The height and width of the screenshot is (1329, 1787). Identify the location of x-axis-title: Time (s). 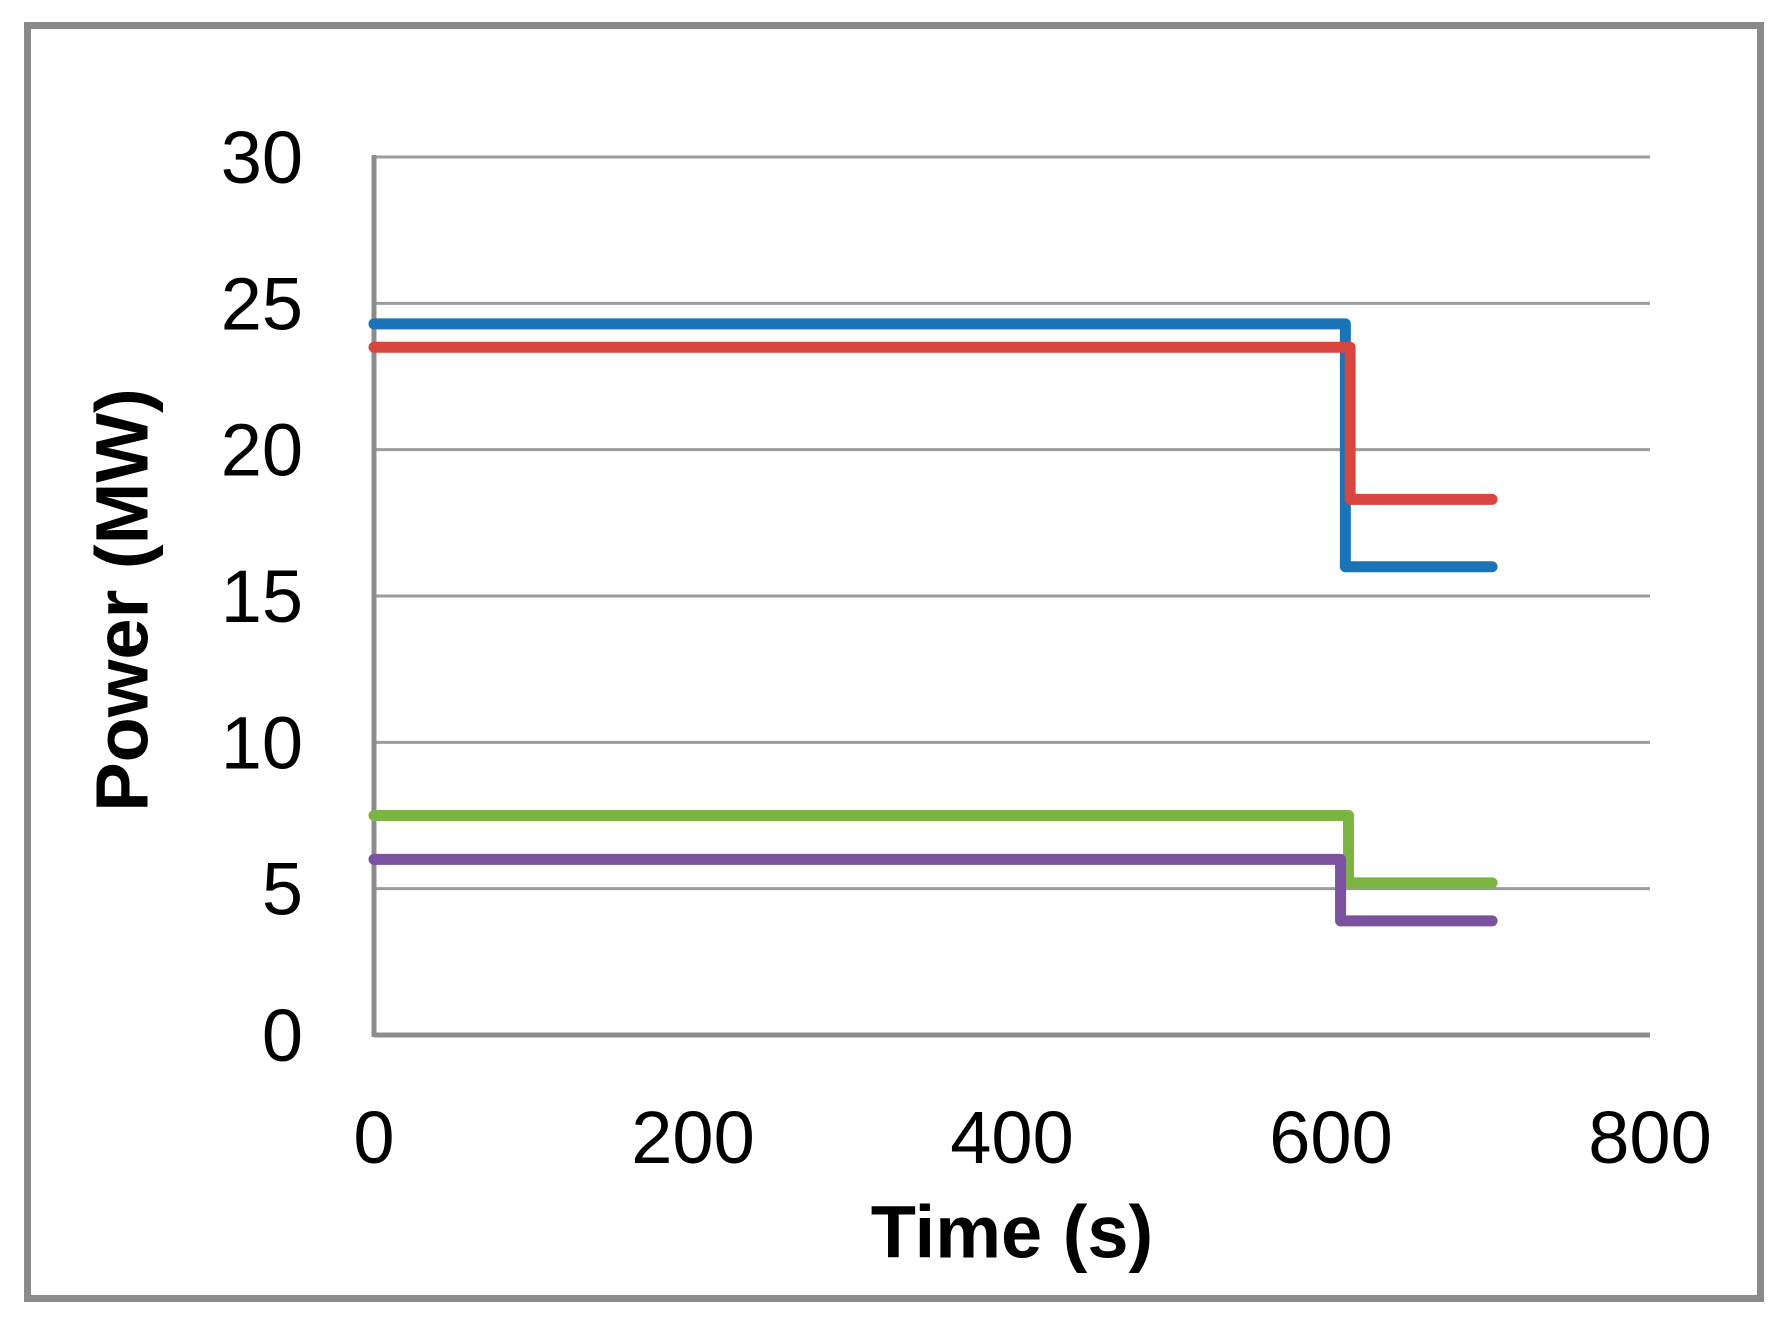
(1012, 1232).